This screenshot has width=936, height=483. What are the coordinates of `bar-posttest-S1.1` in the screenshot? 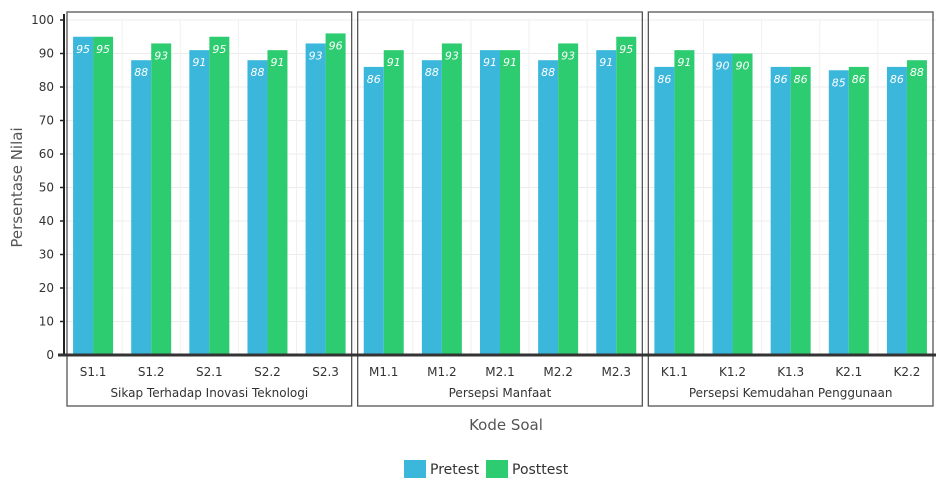 It's located at (103, 195).